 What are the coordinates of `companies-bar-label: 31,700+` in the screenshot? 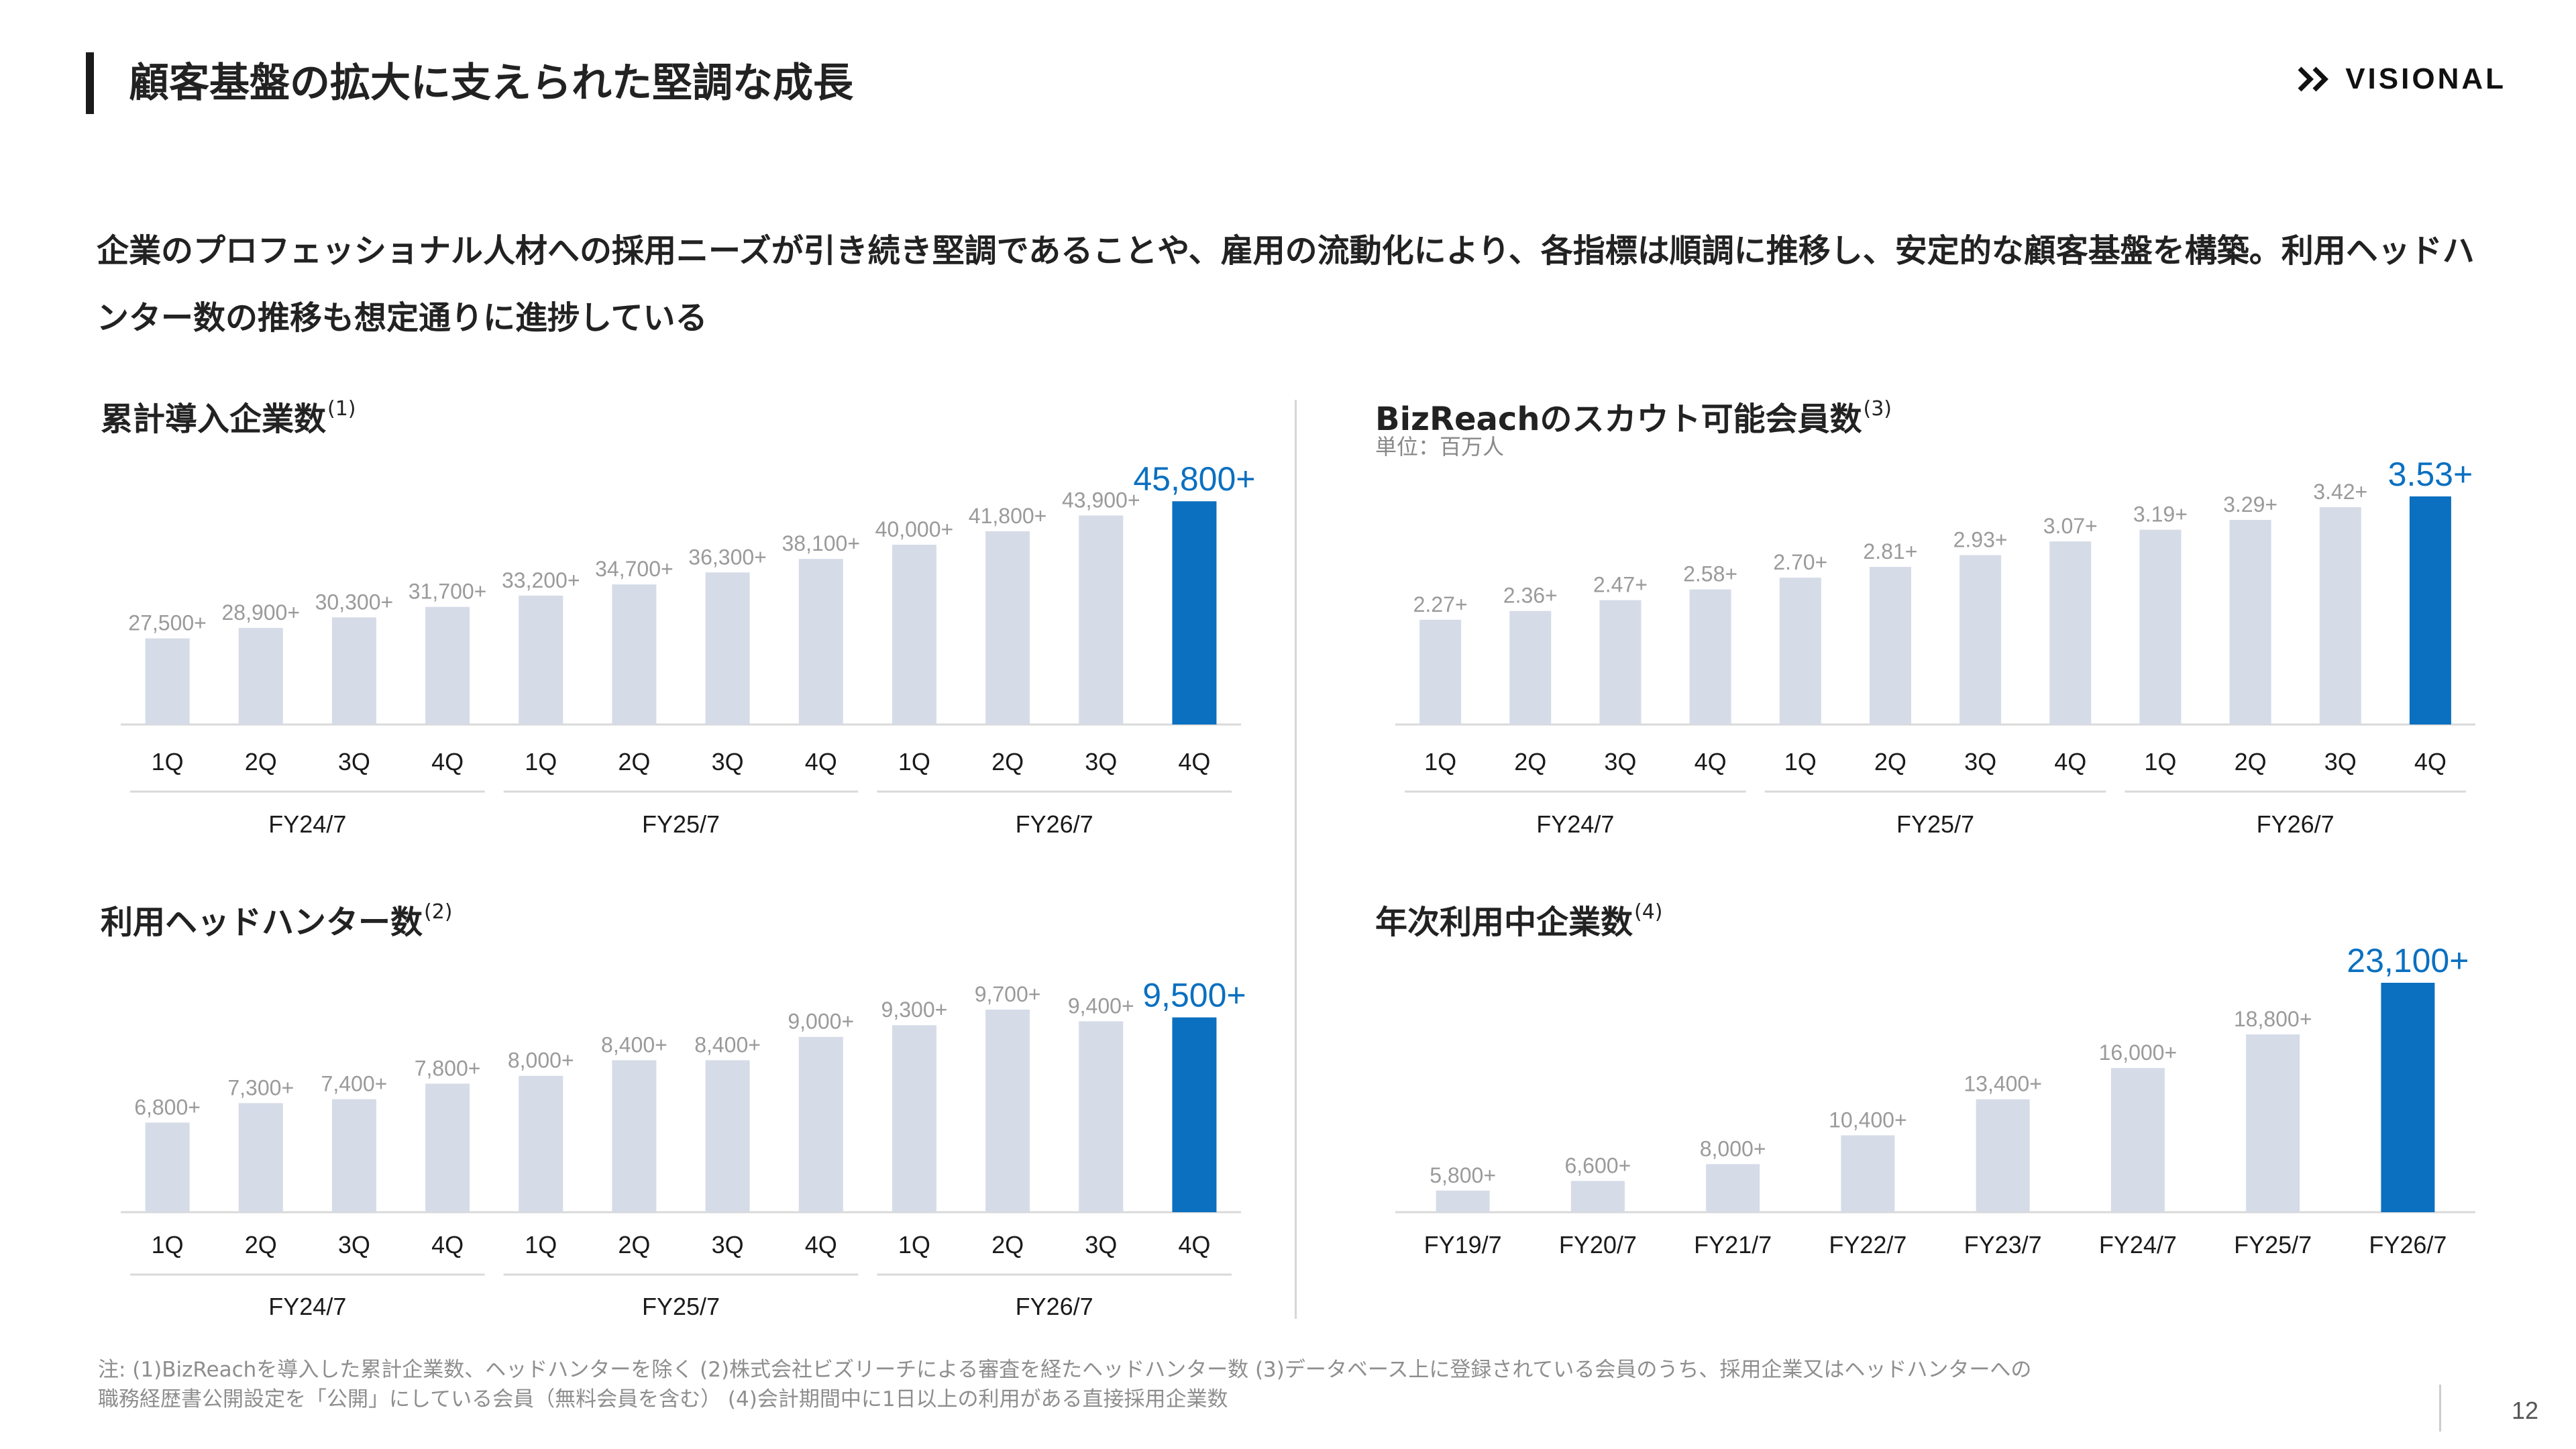 It's located at (448, 592).